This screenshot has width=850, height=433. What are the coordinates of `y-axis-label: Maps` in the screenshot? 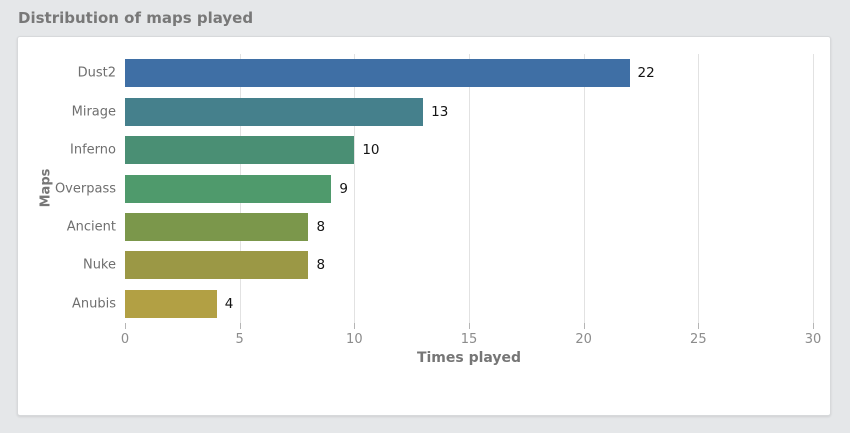 It's located at (46, 188).